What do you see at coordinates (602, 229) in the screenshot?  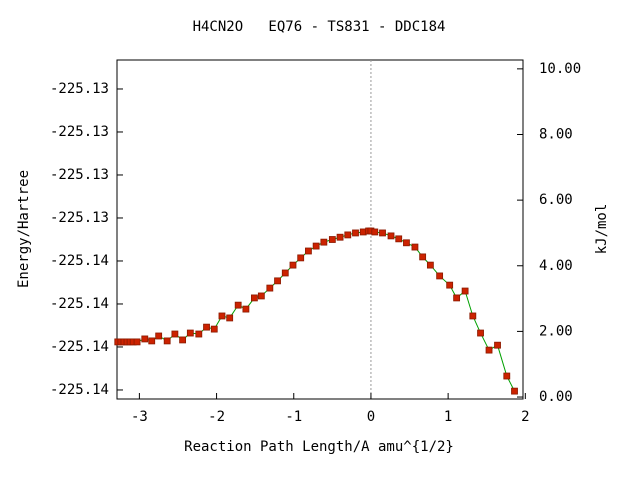 I see `y2-axis-label: kJ/mol` at bounding box center [602, 229].